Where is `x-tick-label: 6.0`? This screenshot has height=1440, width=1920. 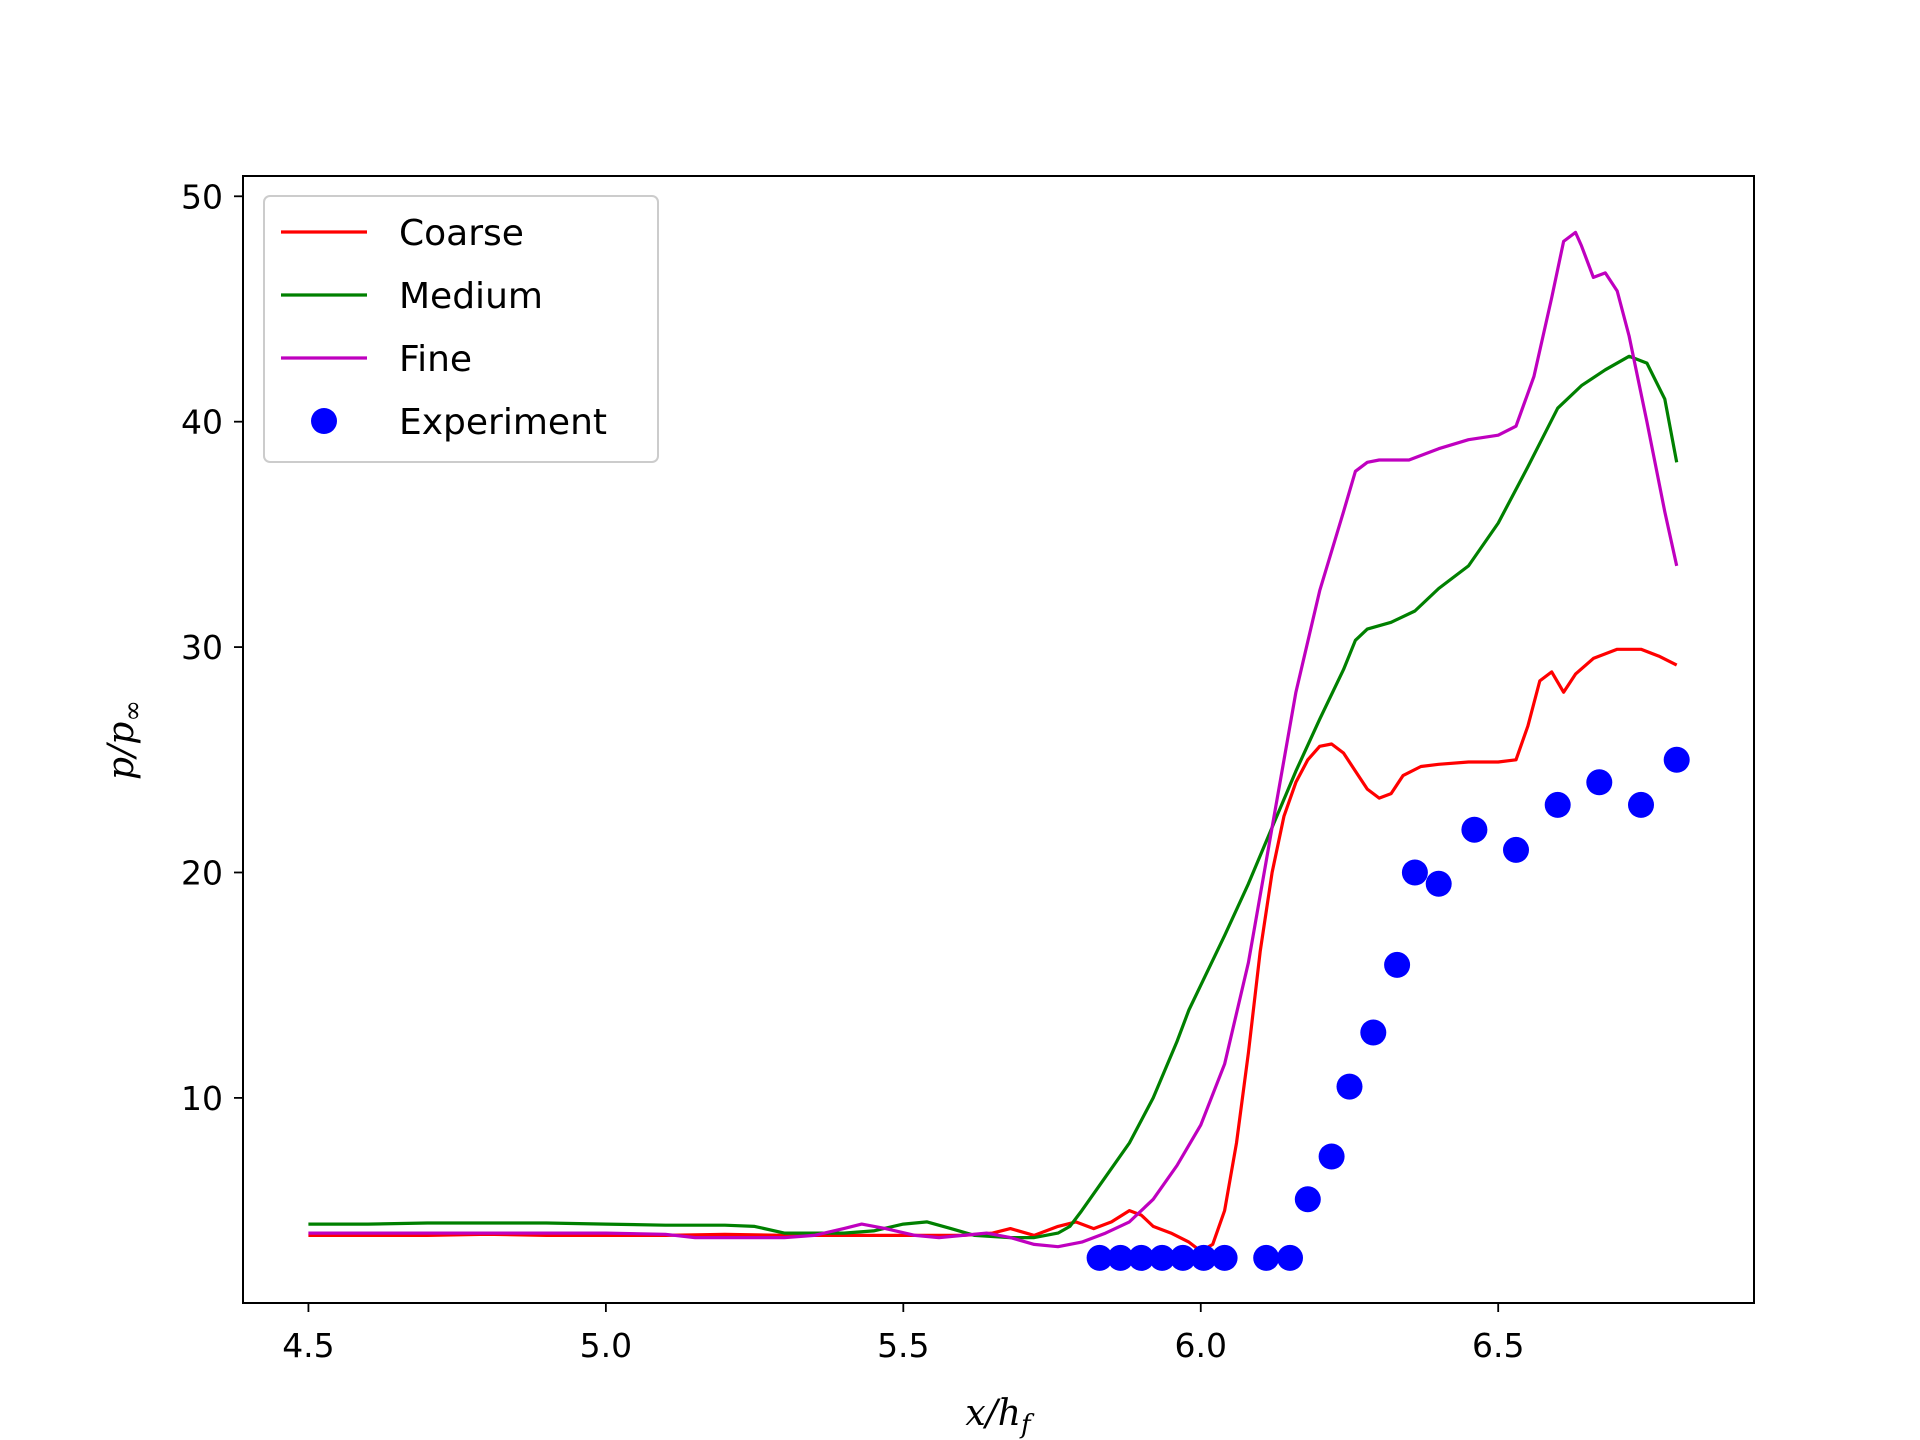
x-tick-label: 6.0 is located at coordinates (1201, 1345).